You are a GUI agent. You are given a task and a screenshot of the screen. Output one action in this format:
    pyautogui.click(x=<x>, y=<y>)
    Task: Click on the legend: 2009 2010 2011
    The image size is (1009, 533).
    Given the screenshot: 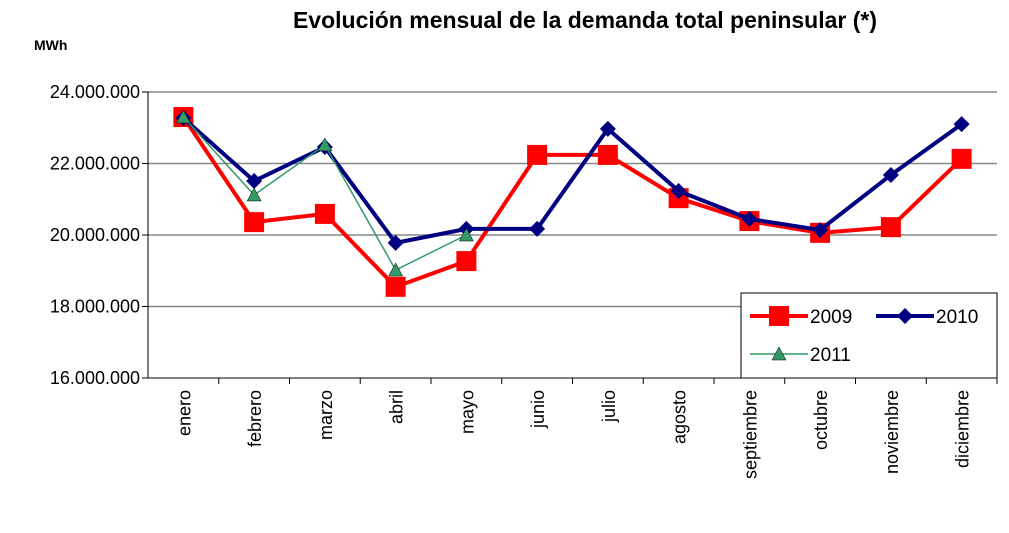 What is the action you would take?
    pyautogui.click(x=869, y=335)
    